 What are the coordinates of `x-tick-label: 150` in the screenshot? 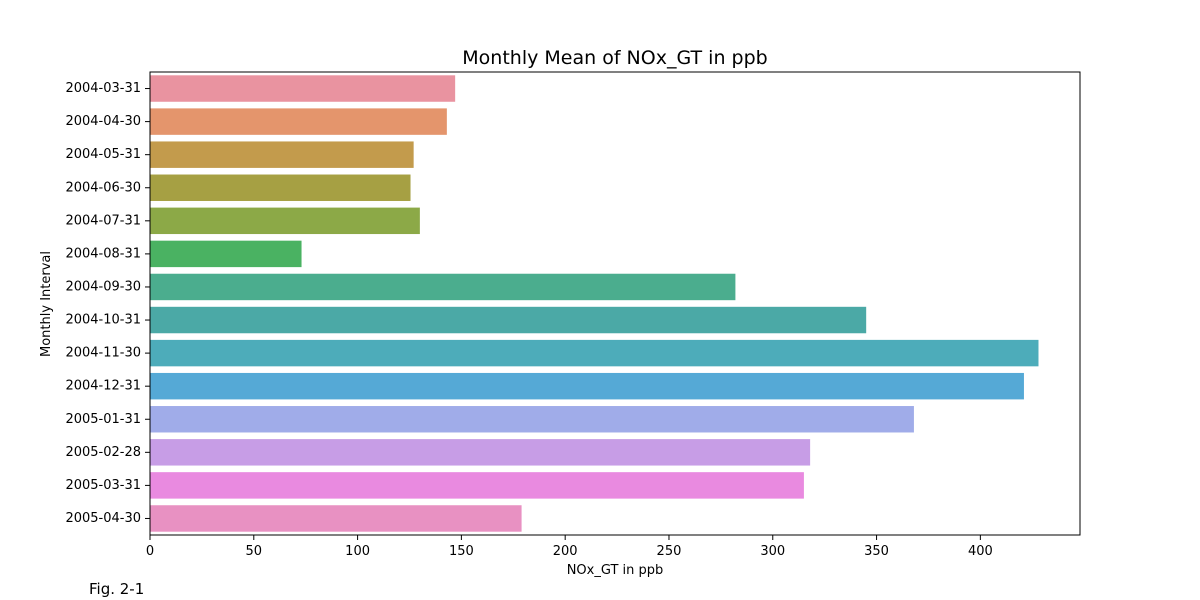 It's located at (461, 551).